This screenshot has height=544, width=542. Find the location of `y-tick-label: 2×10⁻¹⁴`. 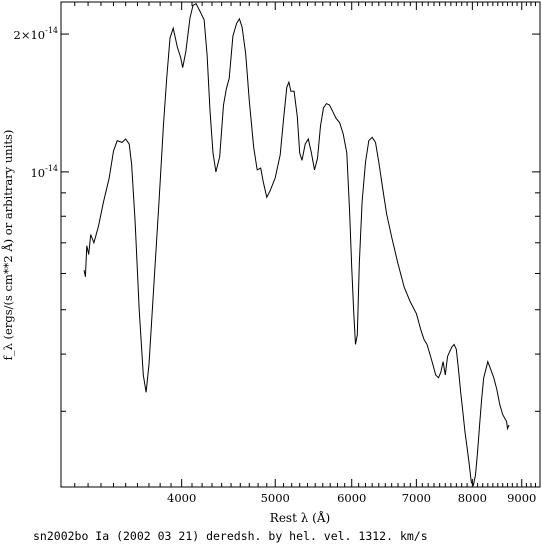

y-tick-label: 2×10⁻¹⁴ is located at coordinates (36, 34).